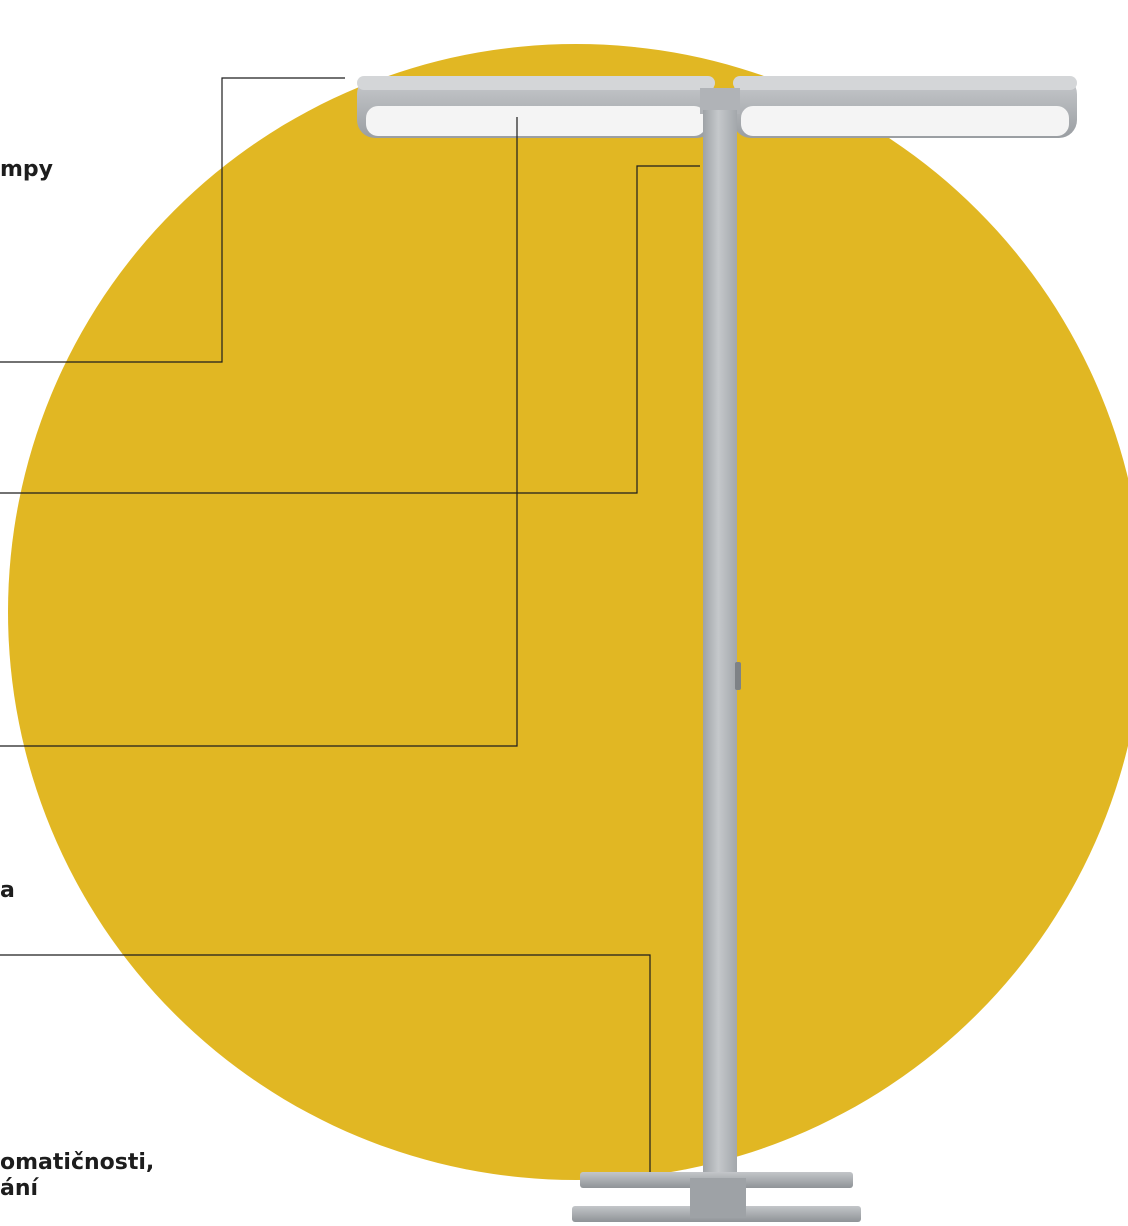 The height and width of the screenshot is (1226, 1128). Describe the element at coordinates (905, 107) in the screenshot. I see `lamp-head-right` at that location.